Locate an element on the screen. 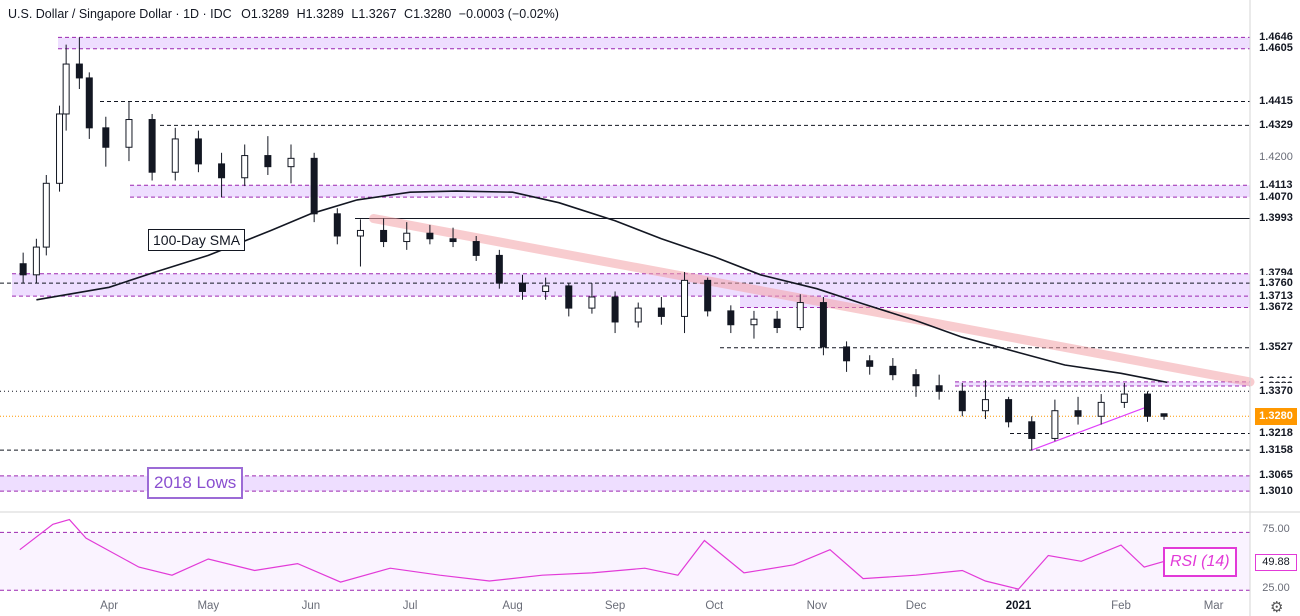 The image size is (1300, 616). price-level-label: 1.3760 is located at coordinates (1276, 283).